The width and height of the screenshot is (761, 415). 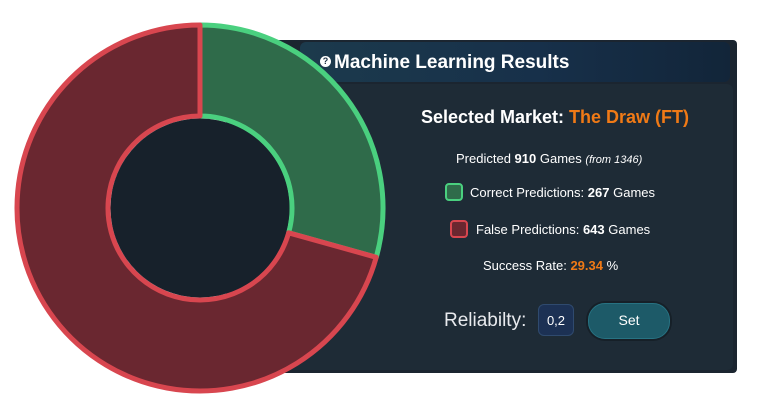 I want to click on reliability-input, so click(x=556, y=320).